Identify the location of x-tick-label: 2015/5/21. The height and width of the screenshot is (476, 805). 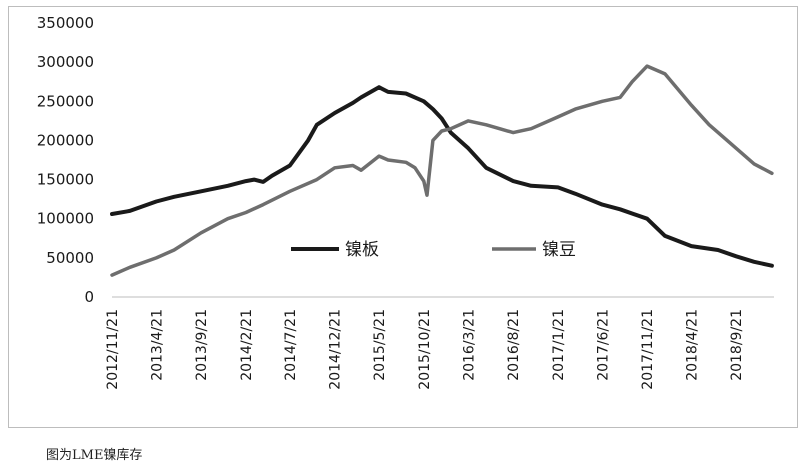
(380, 345).